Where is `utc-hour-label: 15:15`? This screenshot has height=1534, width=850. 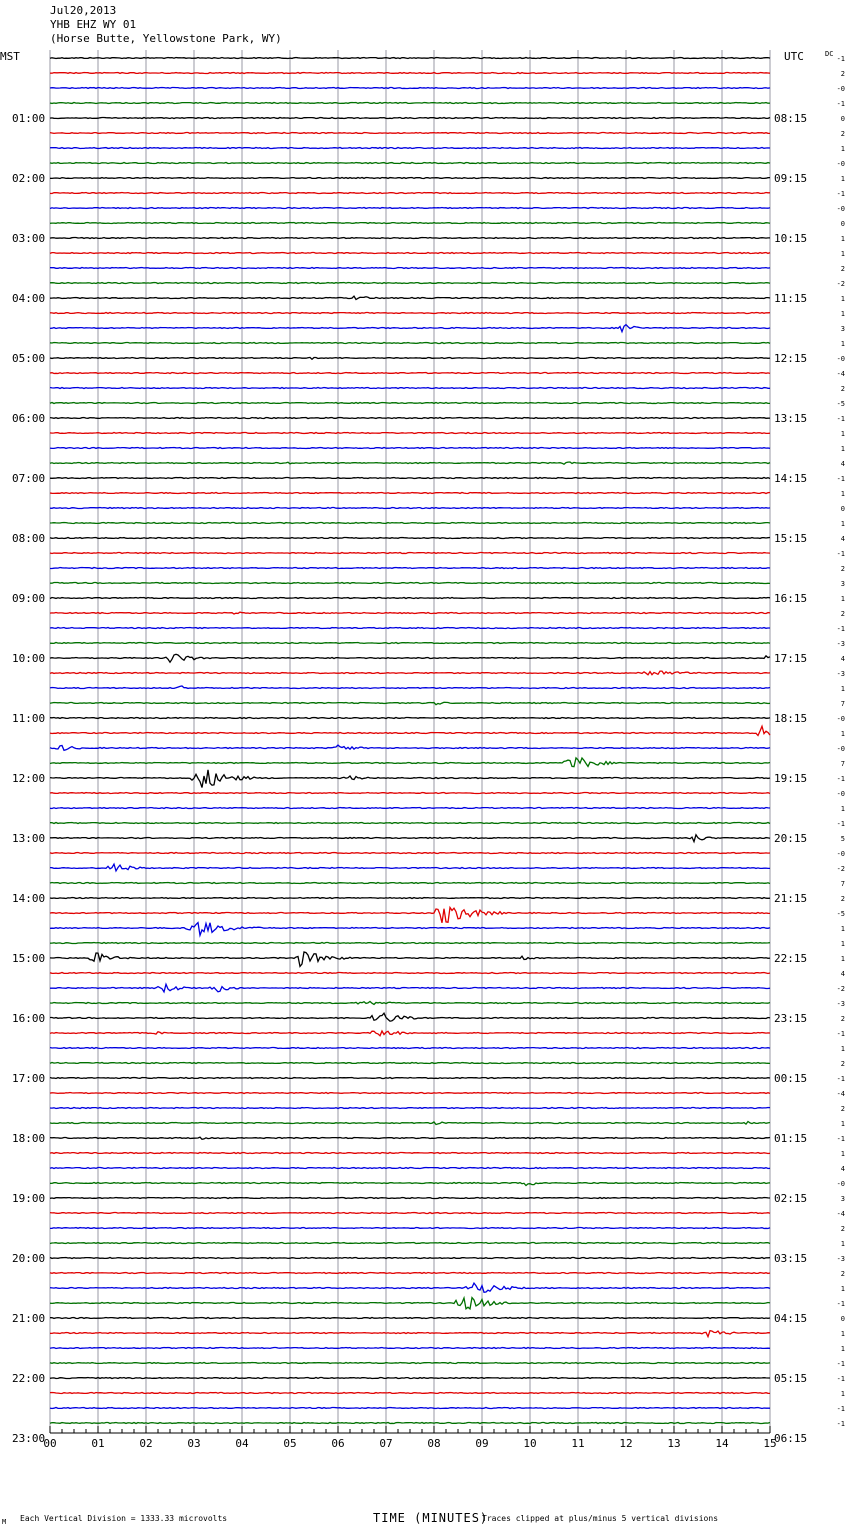 utc-hour-label: 15:15 is located at coordinates (790, 538).